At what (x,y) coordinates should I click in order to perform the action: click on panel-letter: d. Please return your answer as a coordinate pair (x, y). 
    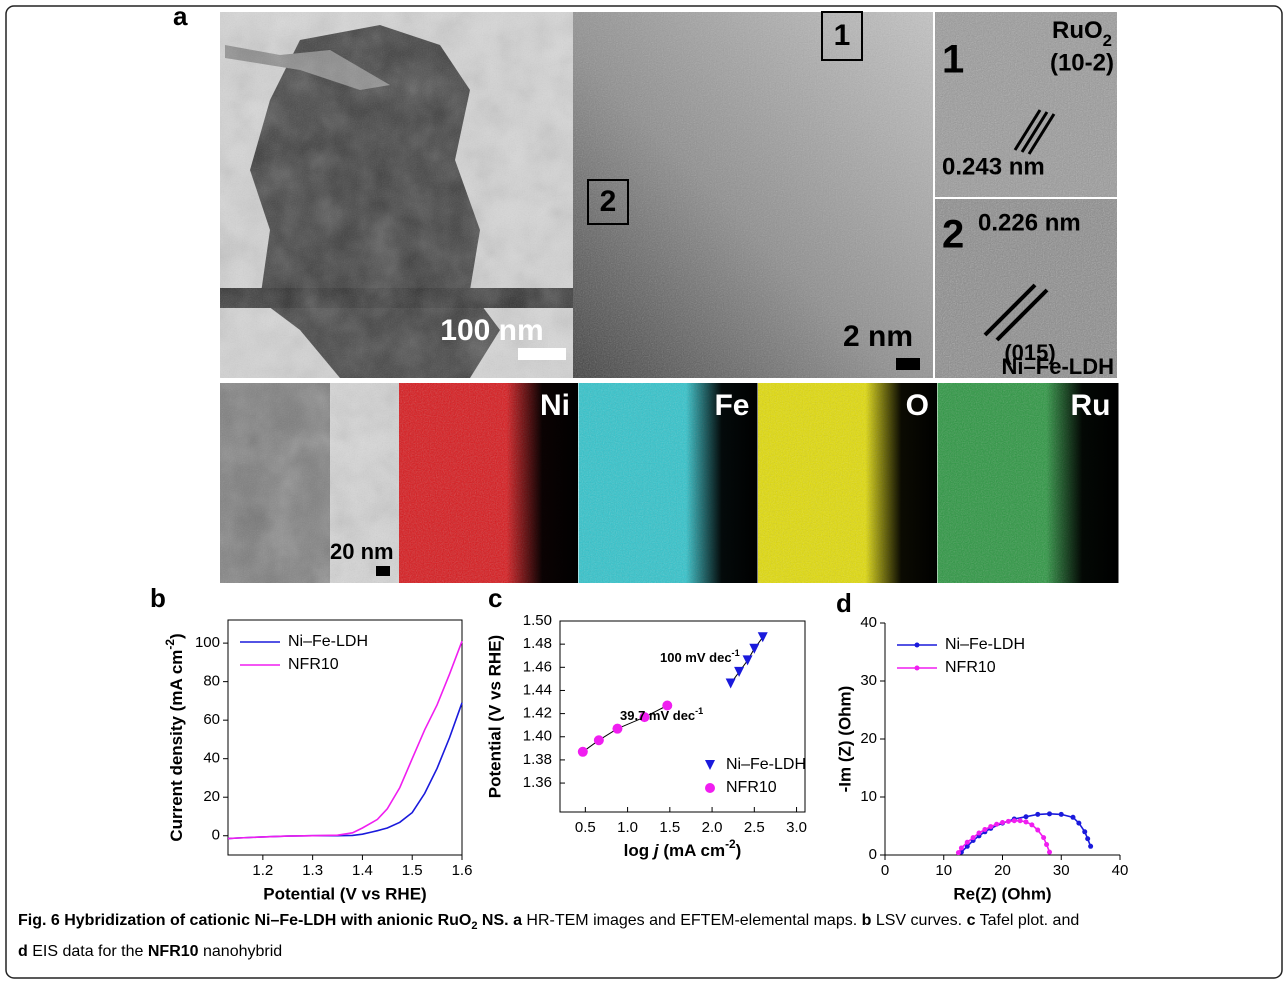
    Looking at the image, I should click on (844, 603).